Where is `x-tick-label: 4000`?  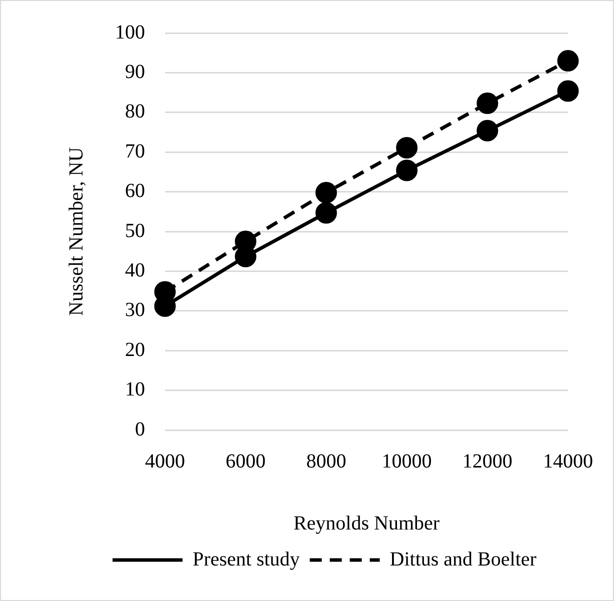 x-tick-label: 4000 is located at coordinates (165, 461).